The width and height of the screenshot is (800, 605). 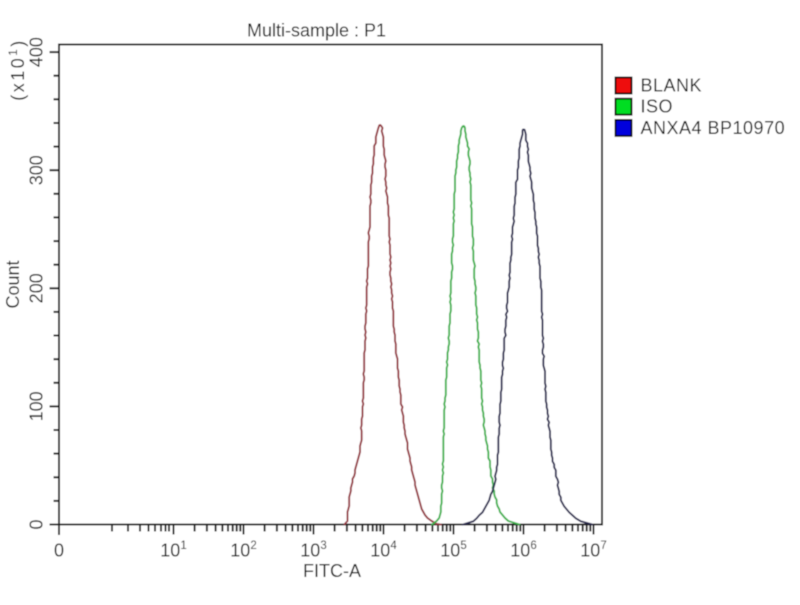 I want to click on svg-text: ISO, so click(x=657, y=107).